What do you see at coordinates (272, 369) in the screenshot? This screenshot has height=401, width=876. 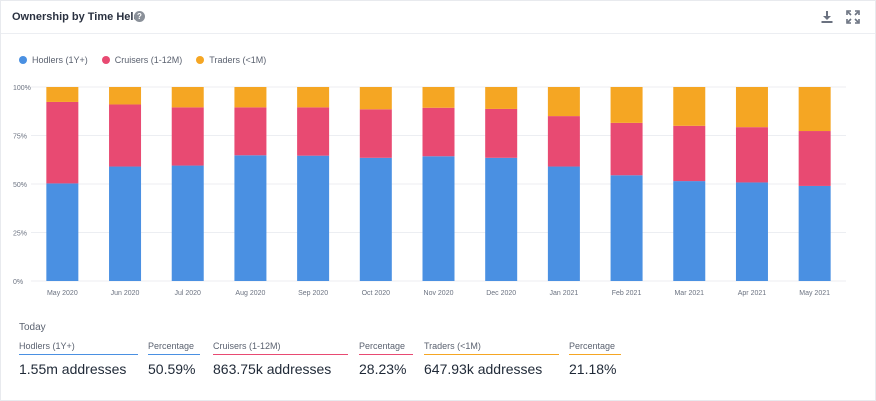 I see `metric-value: 863.75k addresses` at bounding box center [272, 369].